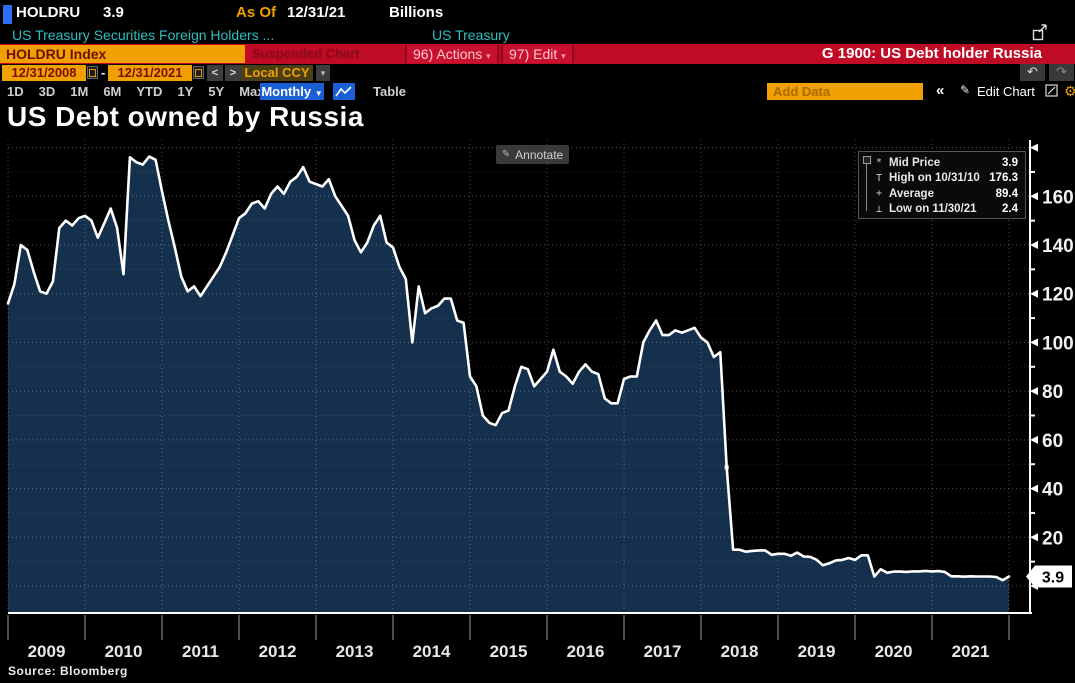 The width and height of the screenshot is (1075, 683). I want to click on popout-icon, so click(1040, 35).